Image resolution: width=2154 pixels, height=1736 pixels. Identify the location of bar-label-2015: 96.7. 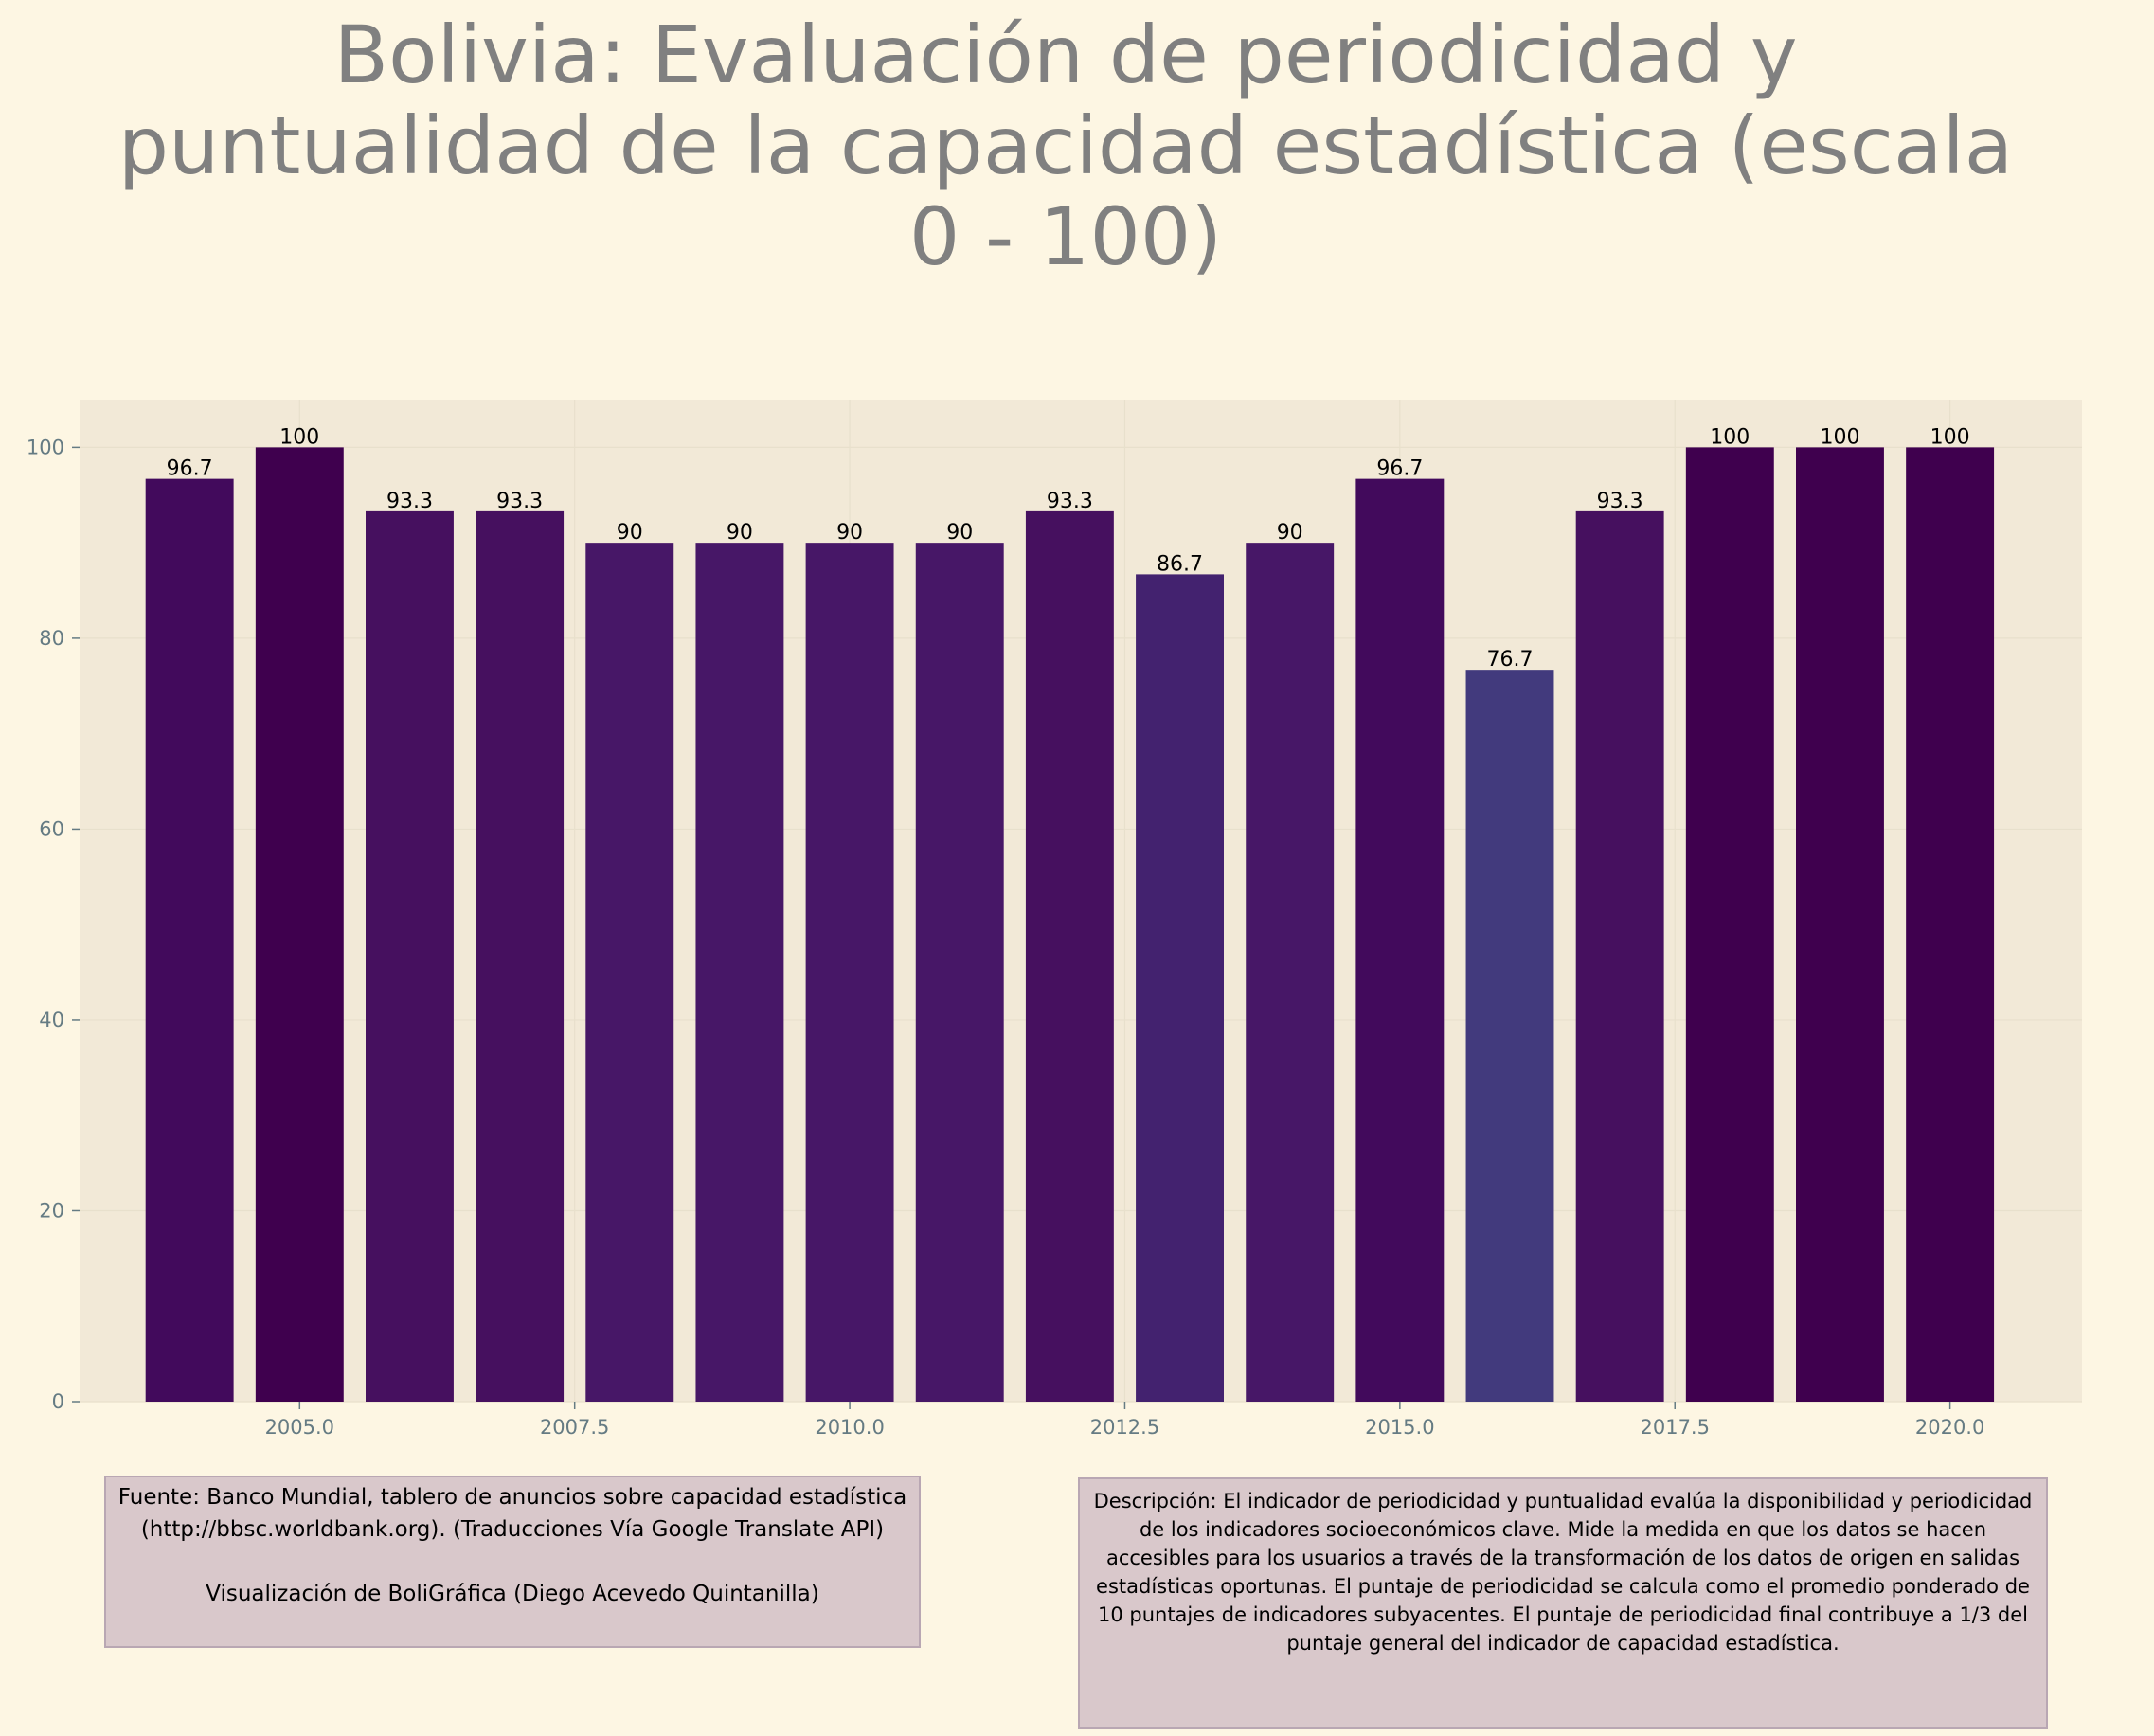
(1400, 469).